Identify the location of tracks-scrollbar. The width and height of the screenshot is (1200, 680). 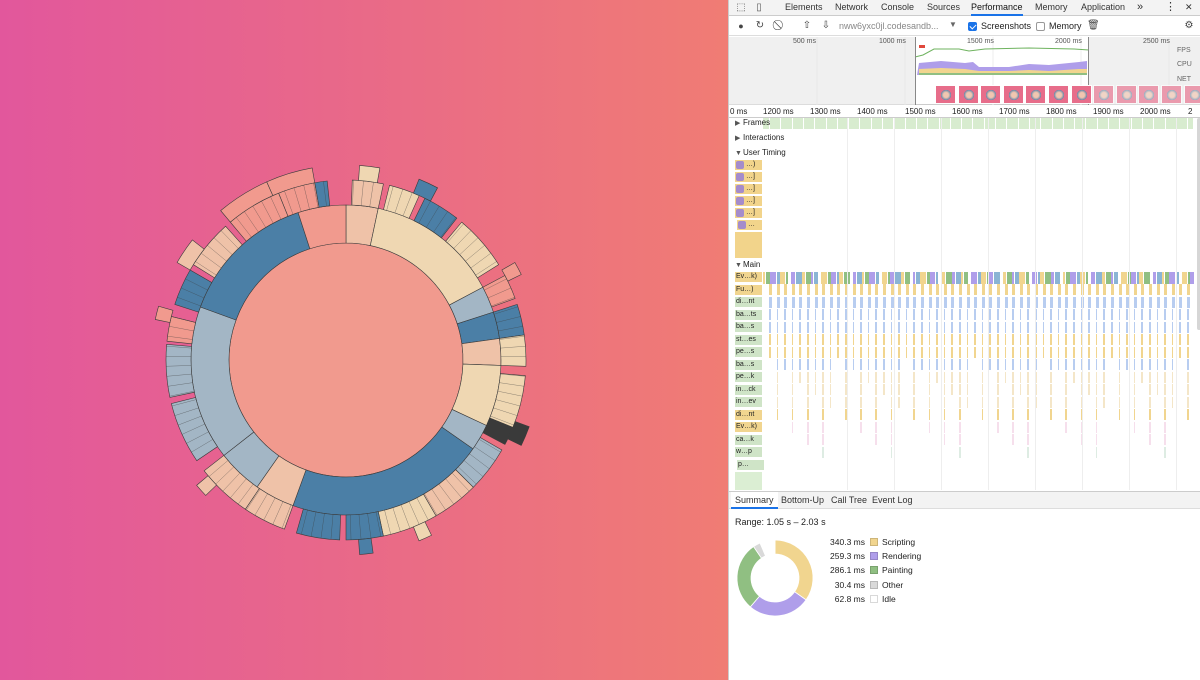
(1198, 224).